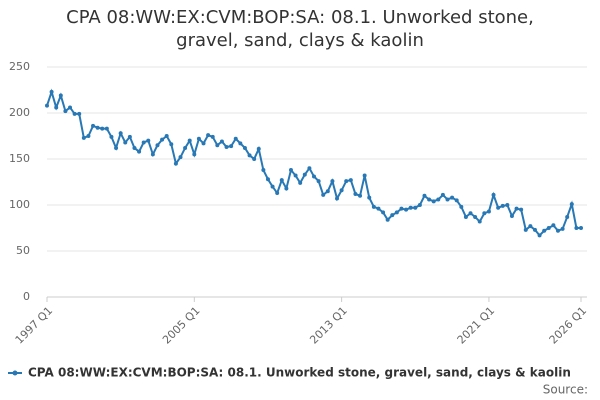 This screenshot has width=600, height=400. I want to click on x-tick-label: 2026 Q1, so click(568, 325).